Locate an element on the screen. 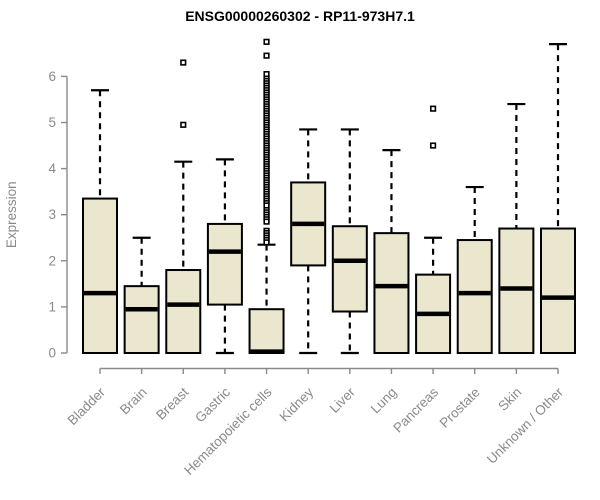  y-tick-label: 0 is located at coordinates (52, 353).